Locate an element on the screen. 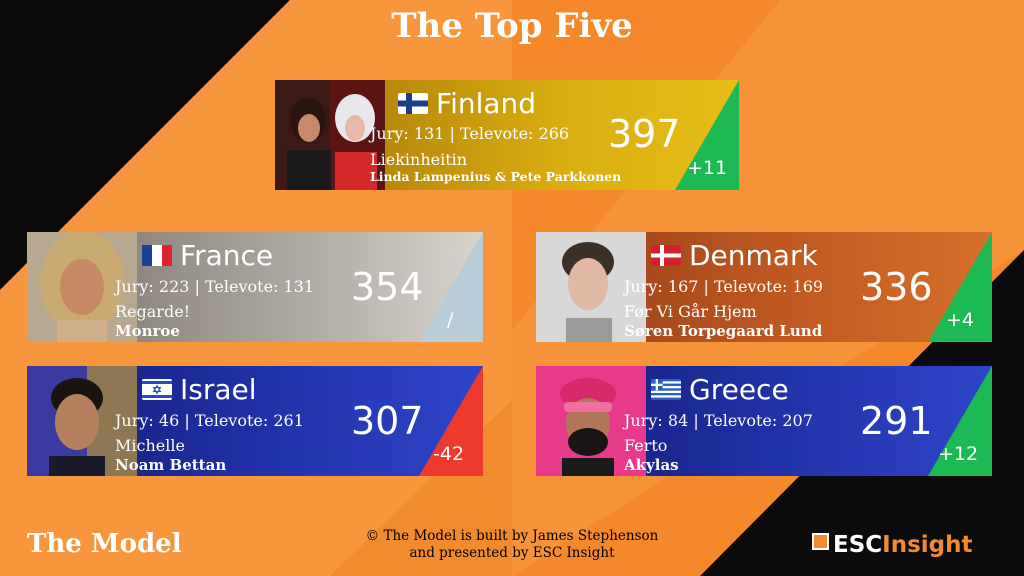 This screenshot has width=1024, height=576. credit-line-1: © The Model is built by James Stephenson is located at coordinates (512, 536).